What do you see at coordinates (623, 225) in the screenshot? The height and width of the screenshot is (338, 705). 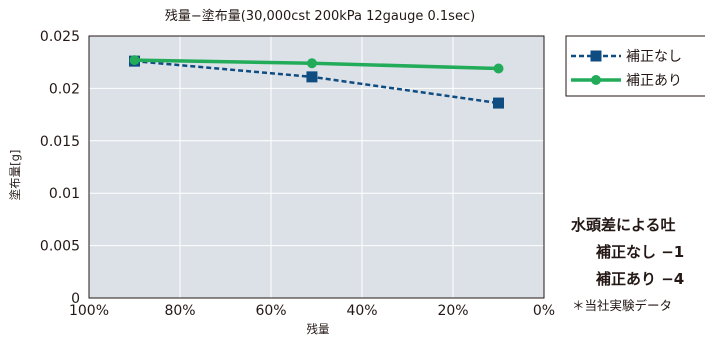 I see `note-heading: 水頭差による吐` at bounding box center [623, 225].